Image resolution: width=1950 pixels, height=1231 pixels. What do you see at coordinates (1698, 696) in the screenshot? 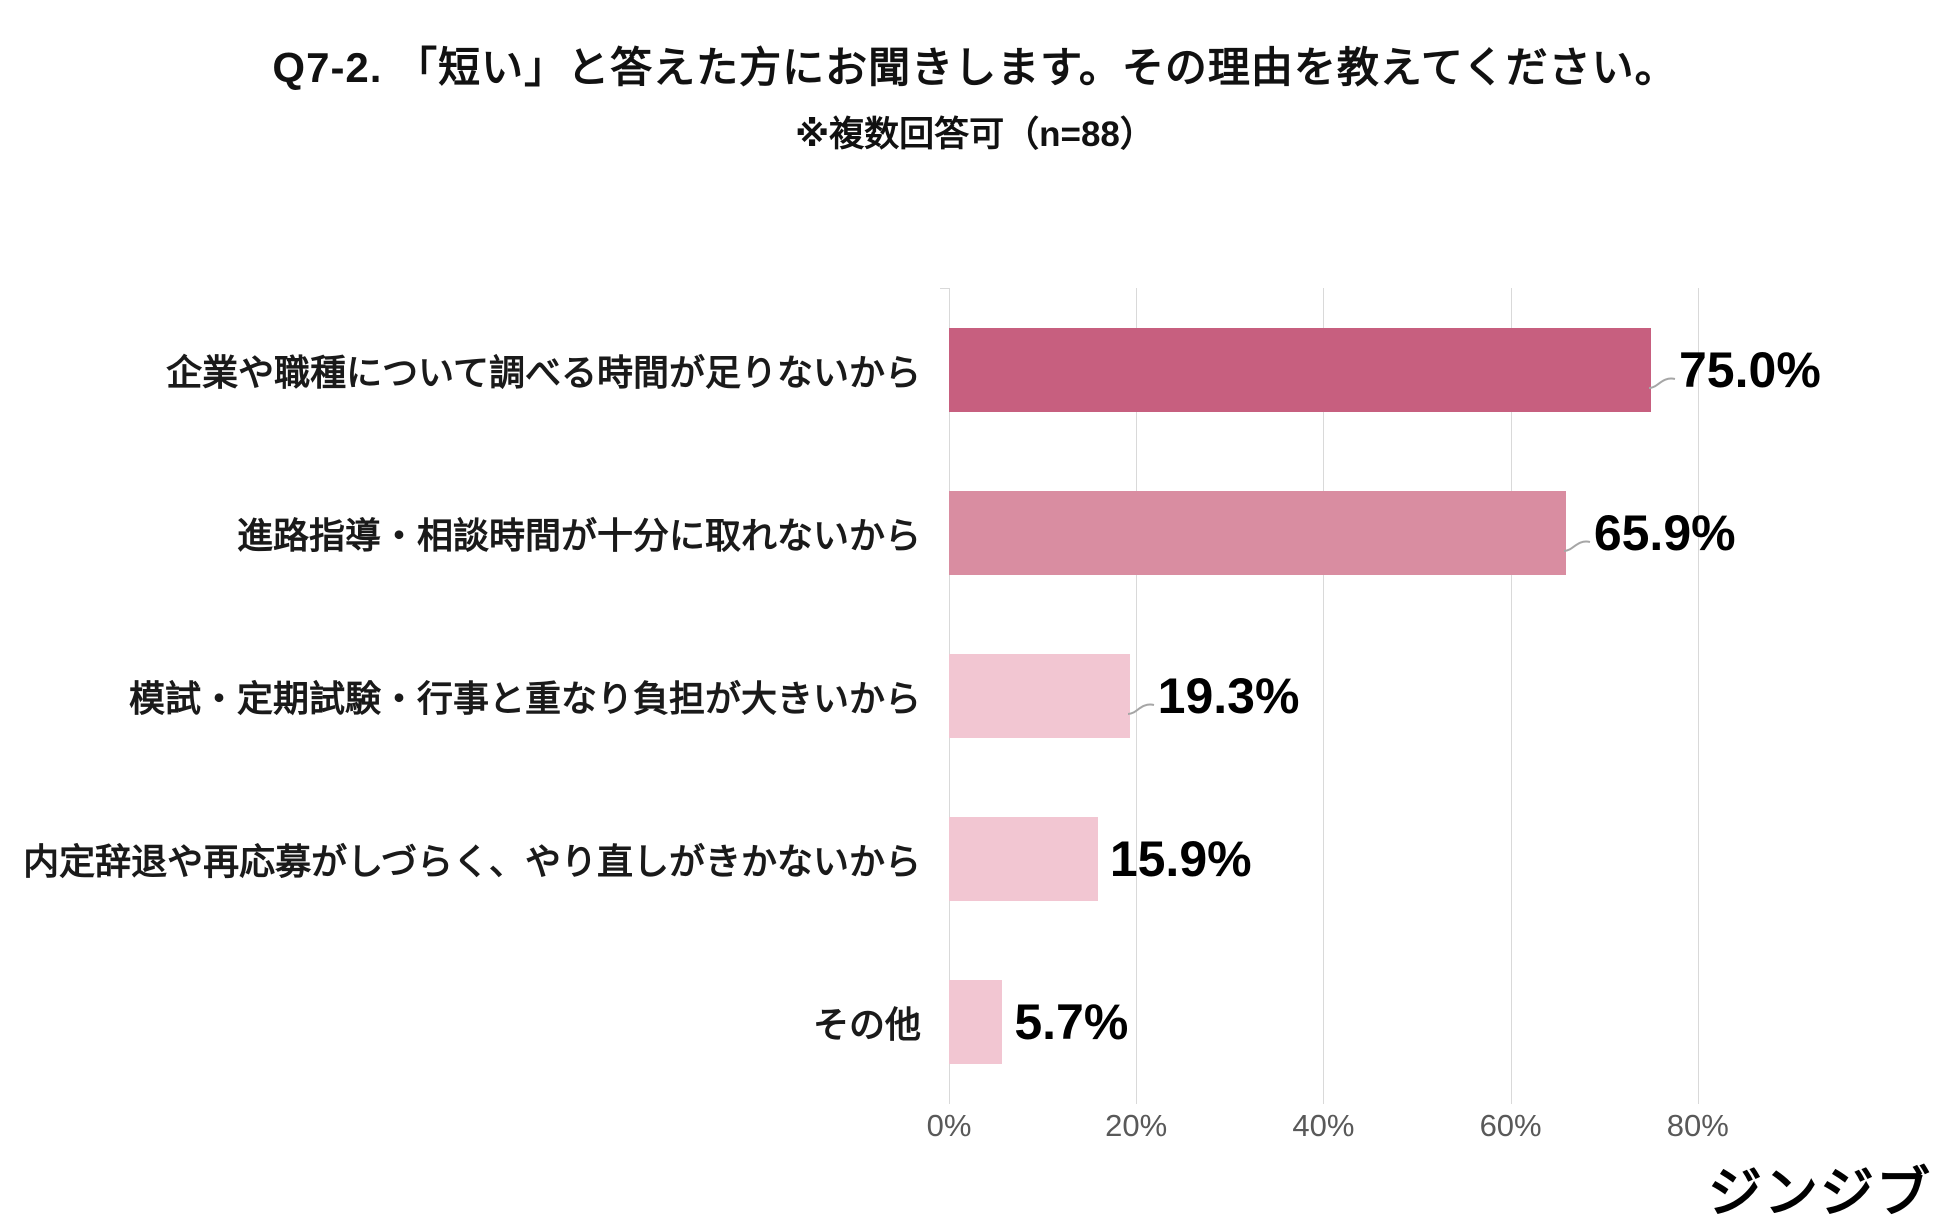
I see `gridline-80%` at bounding box center [1698, 696].